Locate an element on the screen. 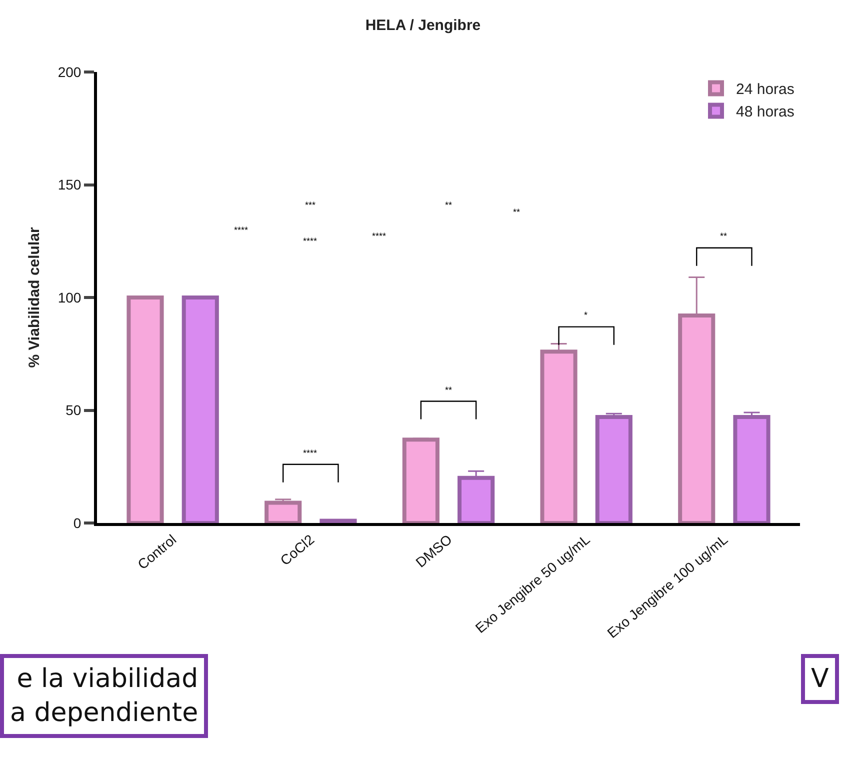  text: V is located at coordinates (820, 679).